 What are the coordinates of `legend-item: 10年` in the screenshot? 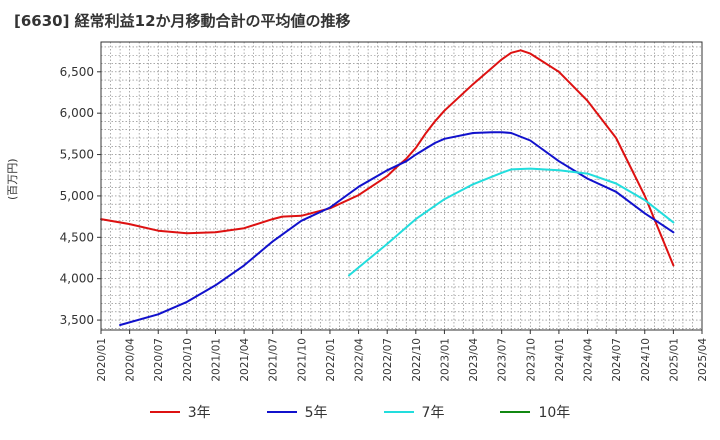 It's located at (535, 412).